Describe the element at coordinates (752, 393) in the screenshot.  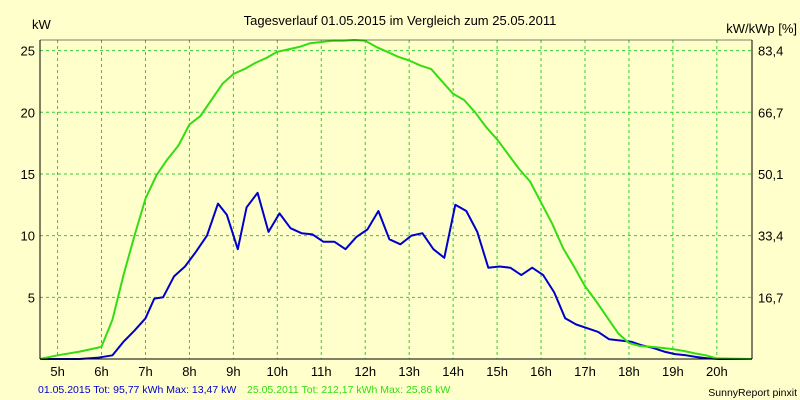
I see `footer-credit: SunnyReport pinxit` at that location.